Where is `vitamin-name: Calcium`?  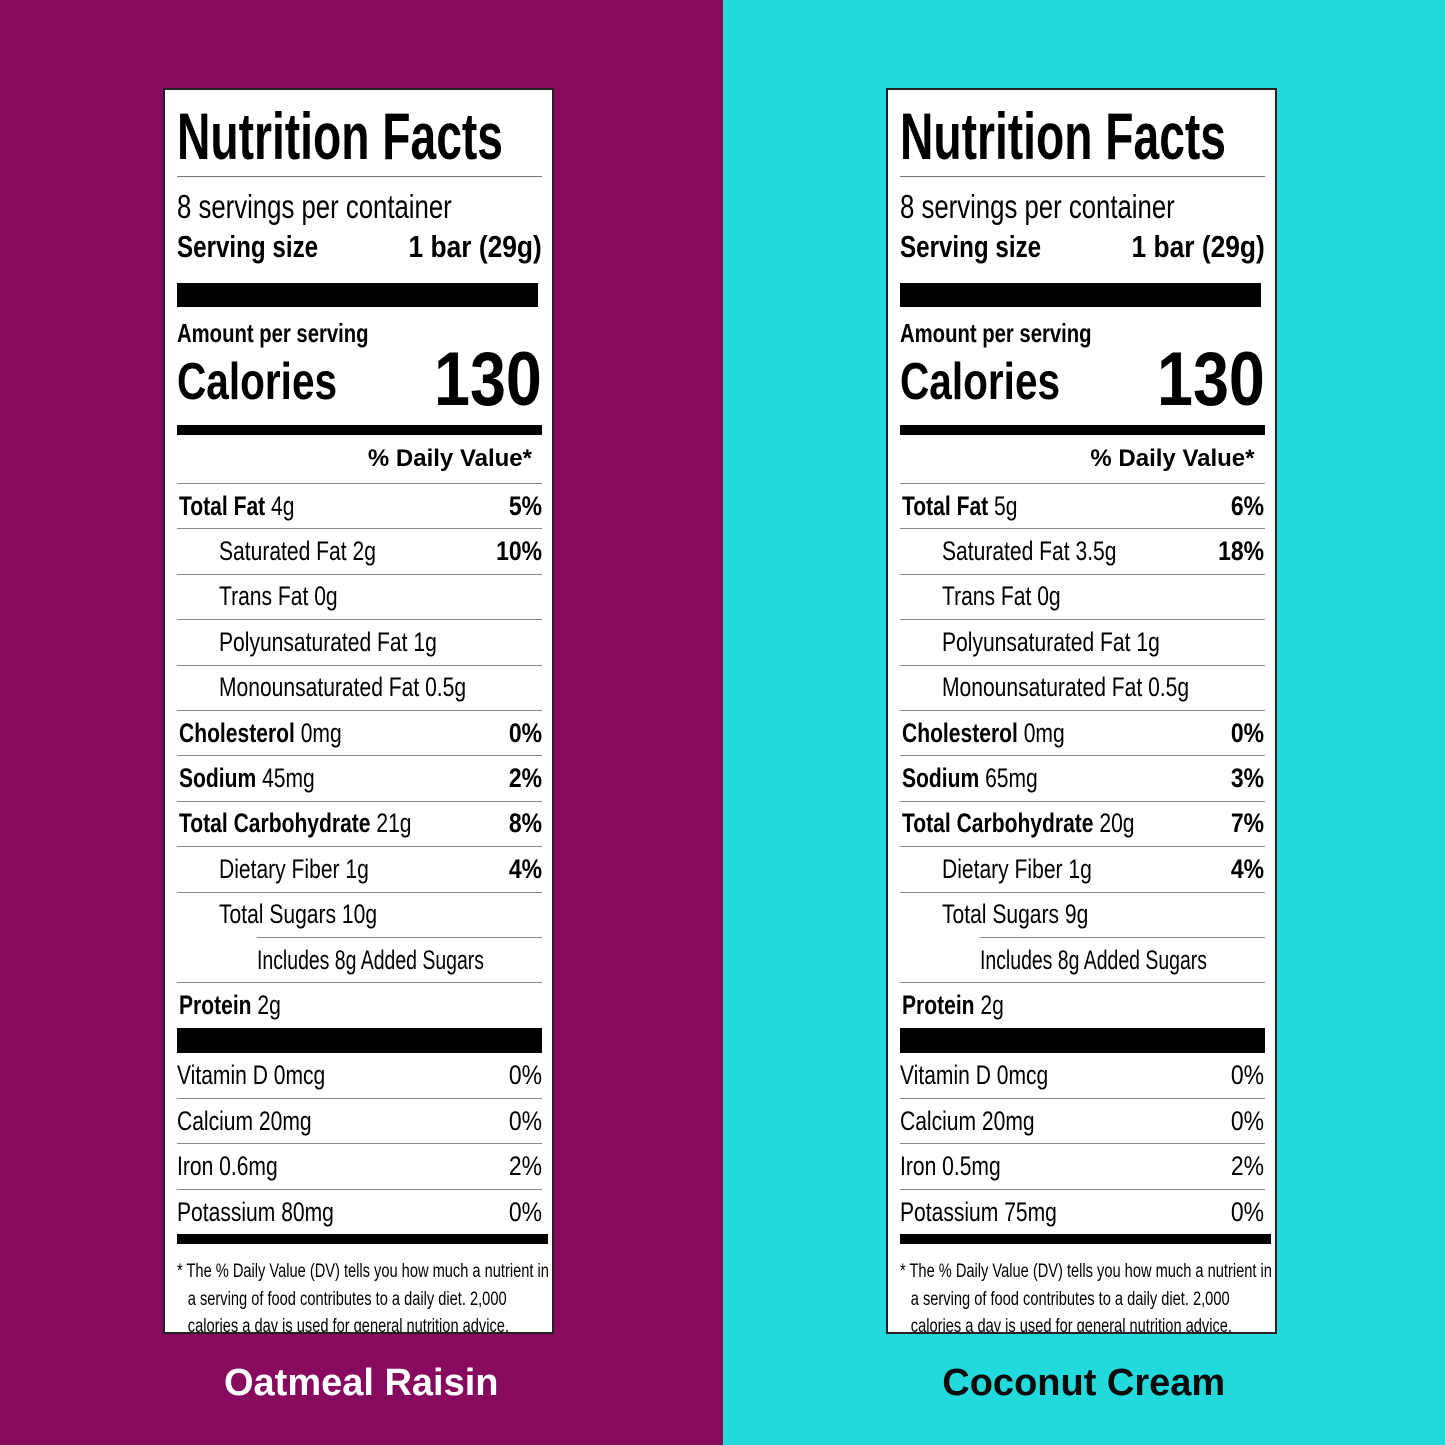
vitamin-name: Calcium is located at coordinates (937, 1120).